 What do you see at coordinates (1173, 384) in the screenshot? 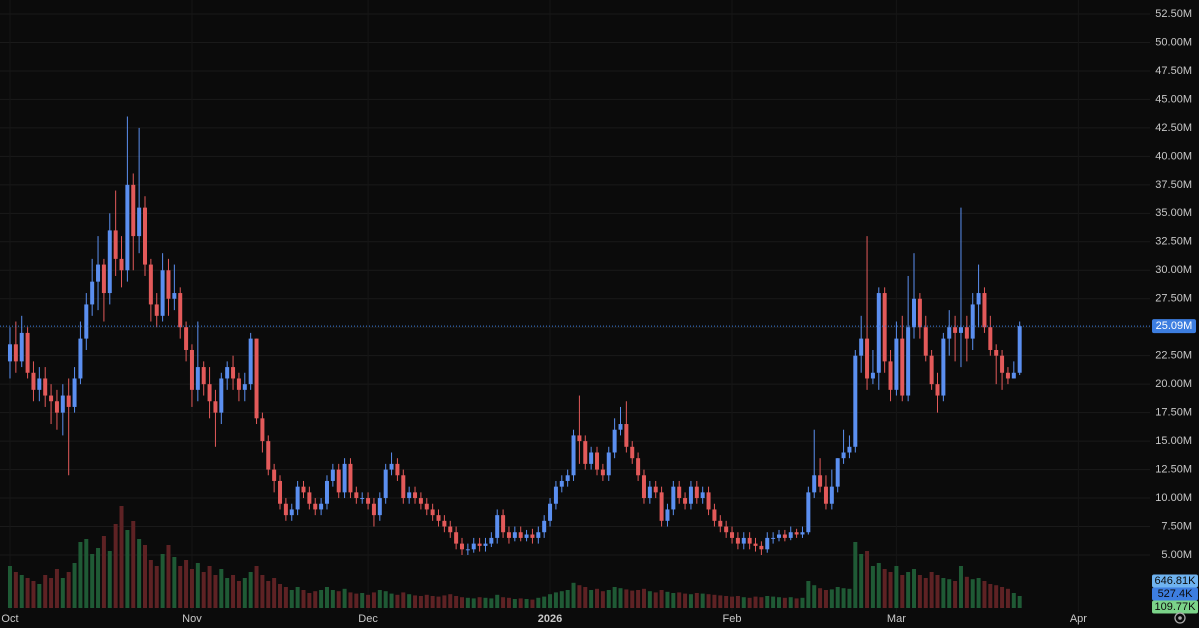
I see `y-tick-label: 20.00M` at bounding box center [1173, 384].